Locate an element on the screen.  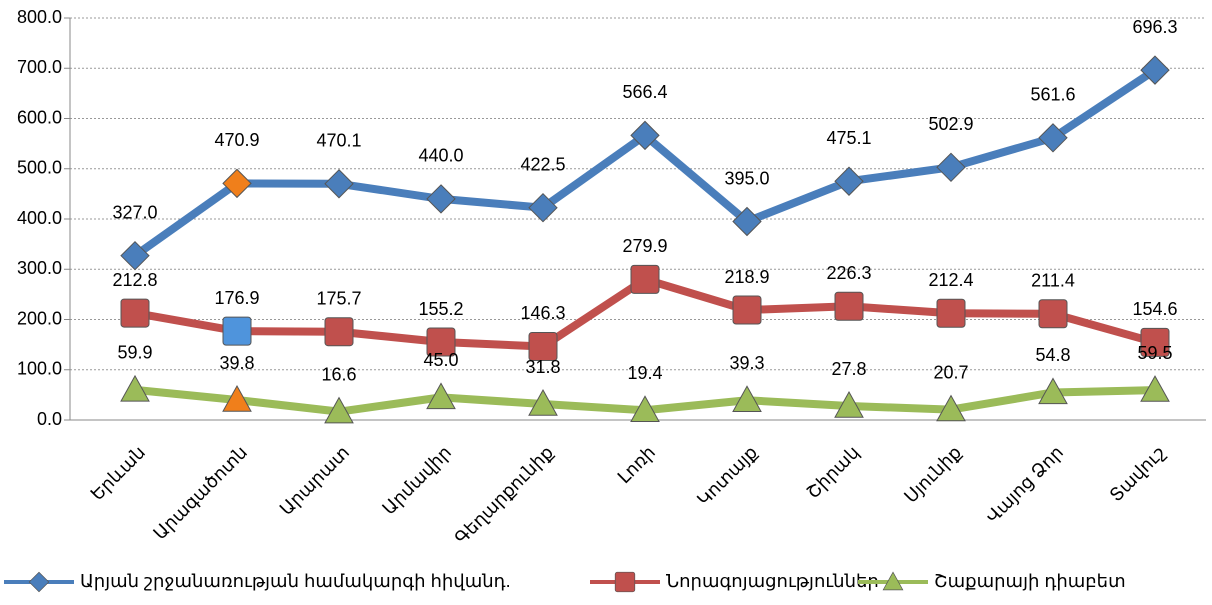
data-label: 327.0 is located at coordinates (134, 212).